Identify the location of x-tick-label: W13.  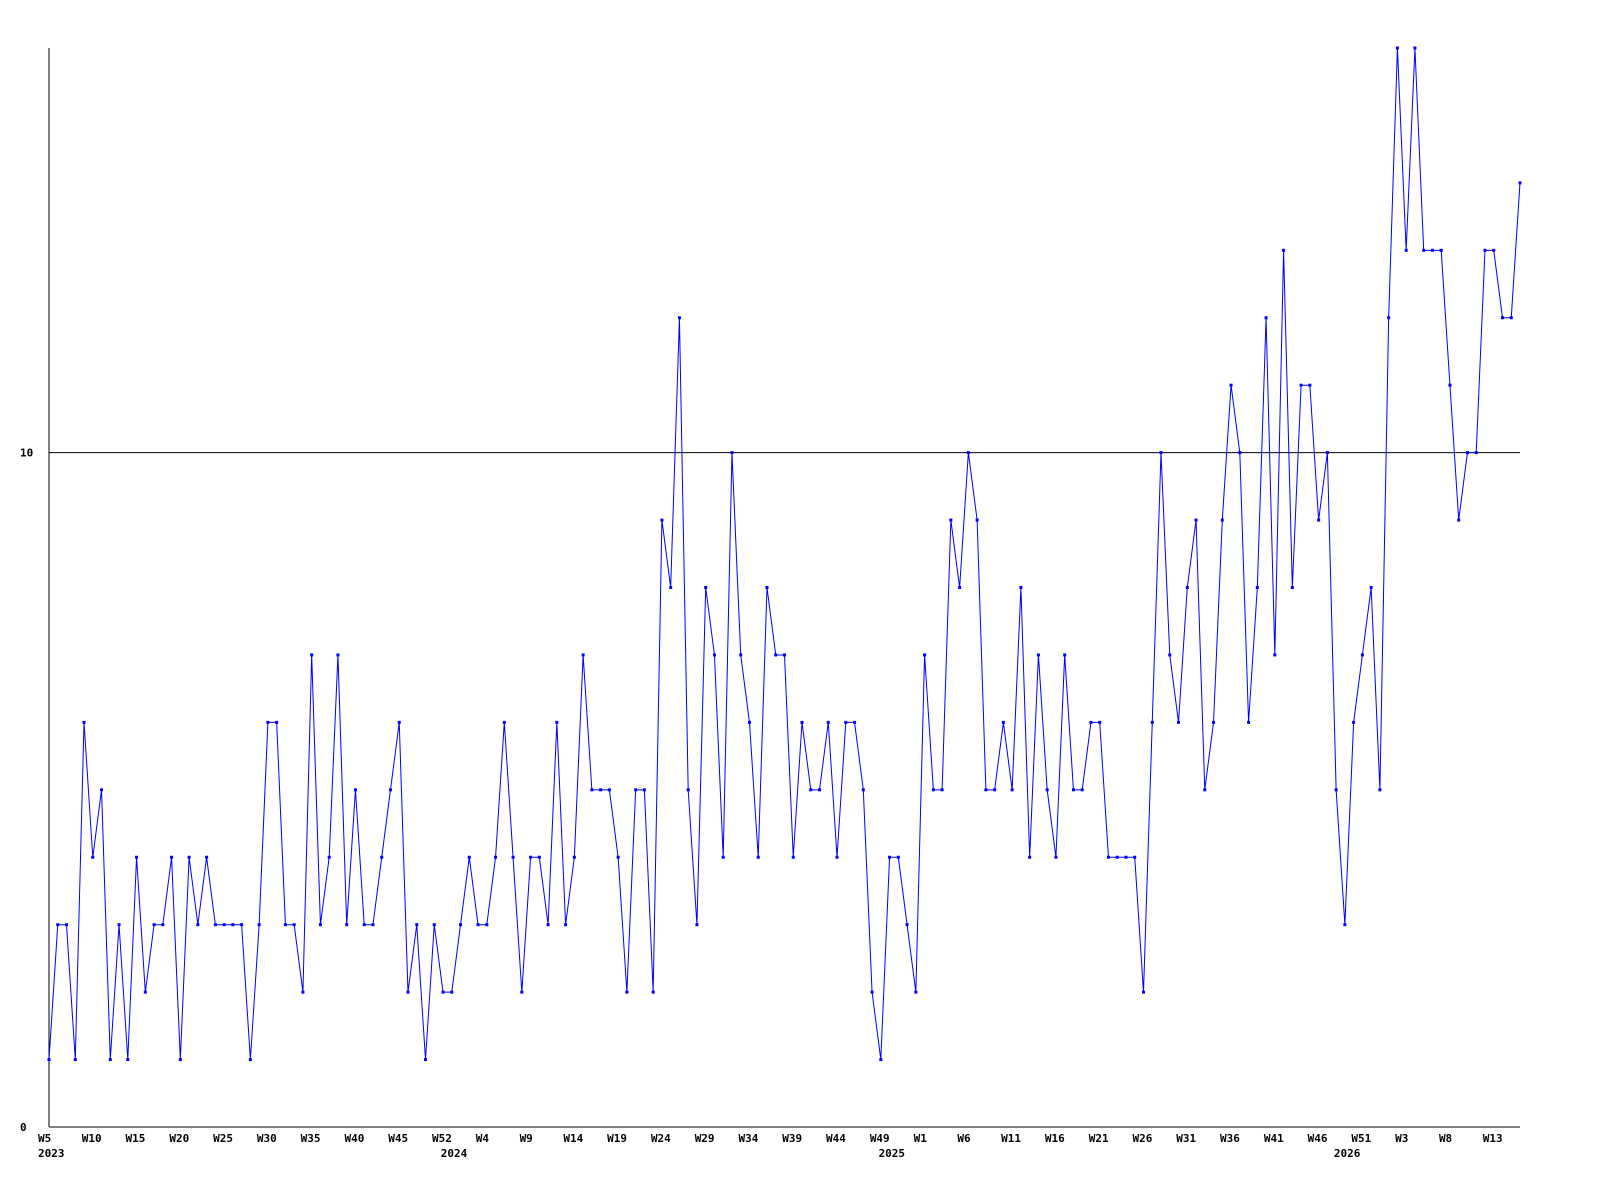
(1493, 1138).